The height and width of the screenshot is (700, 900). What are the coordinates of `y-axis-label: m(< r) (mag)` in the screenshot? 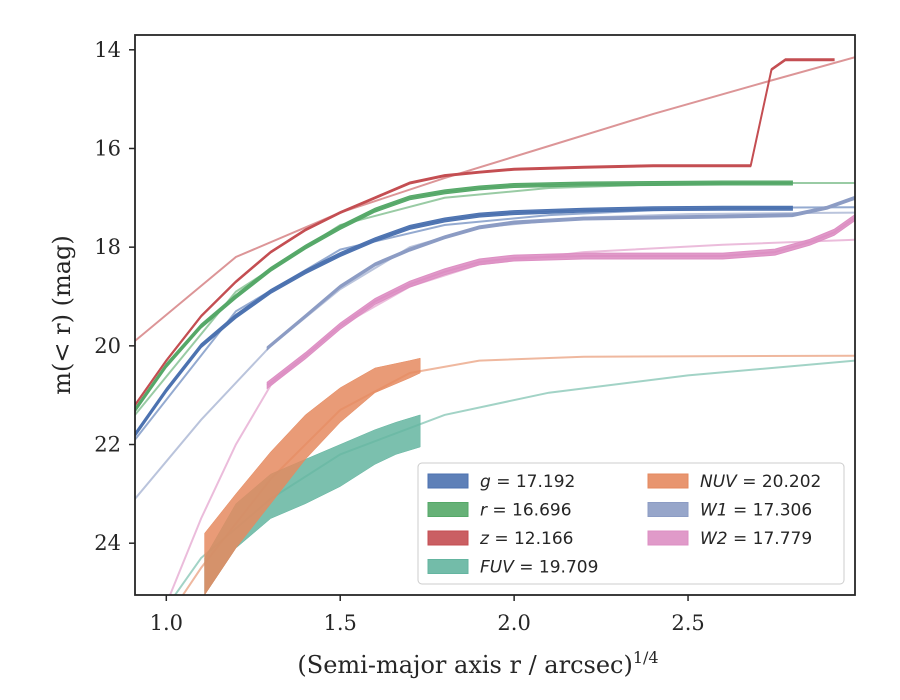 It's located at (62, 314).